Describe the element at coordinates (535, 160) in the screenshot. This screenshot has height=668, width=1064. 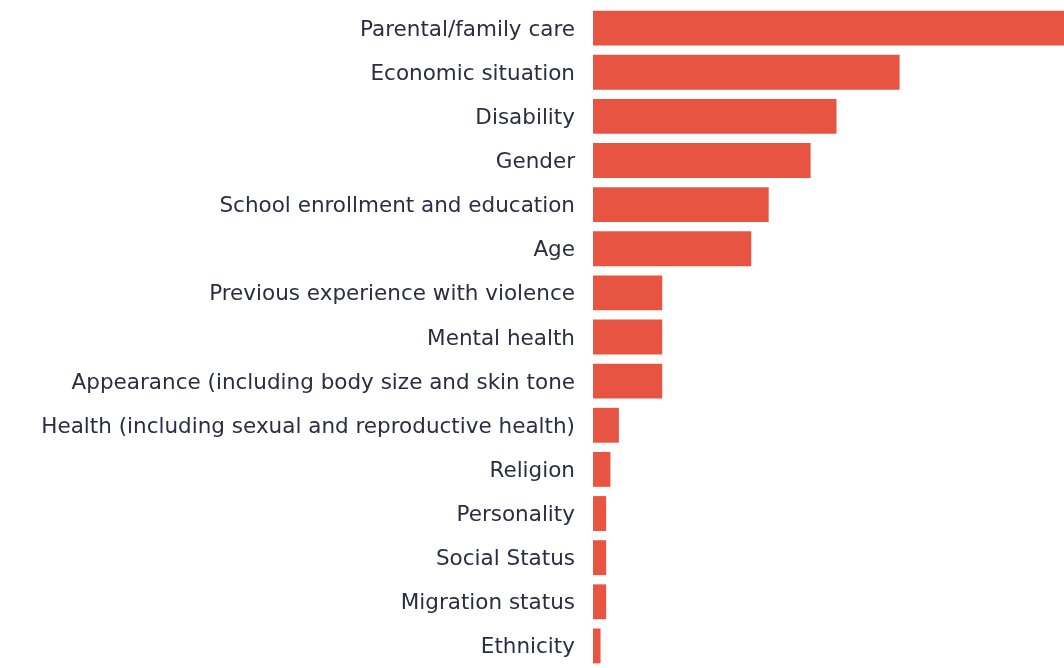
I see `y-tick-label: Gender` at that location.